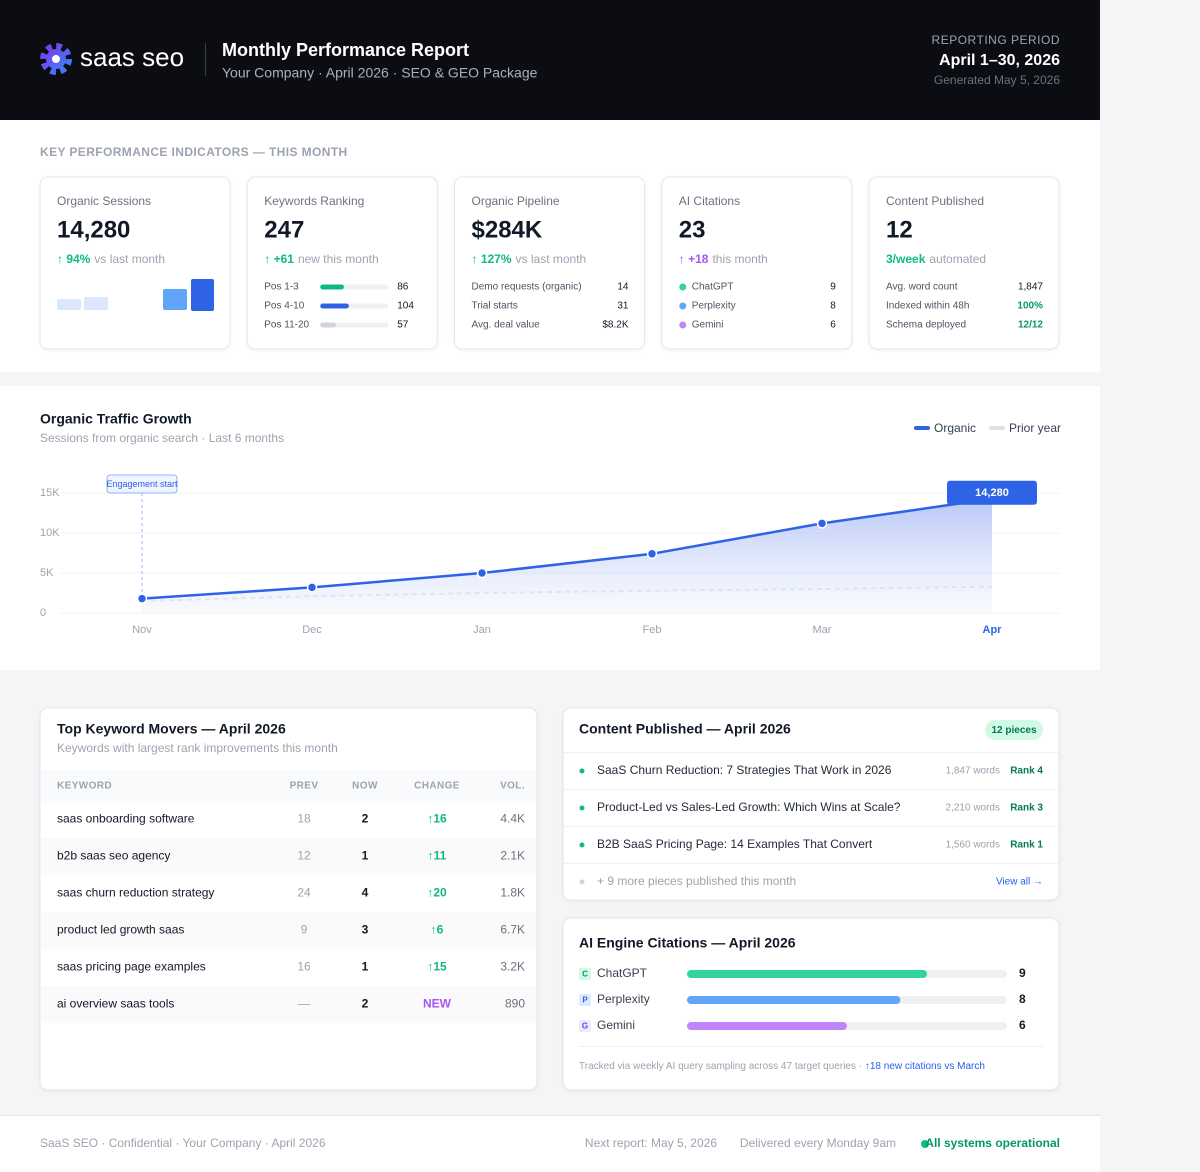  Describe the element at coordinates (709, 201) in the screenshot. I see `kpi-label: AI Citations` at that location.